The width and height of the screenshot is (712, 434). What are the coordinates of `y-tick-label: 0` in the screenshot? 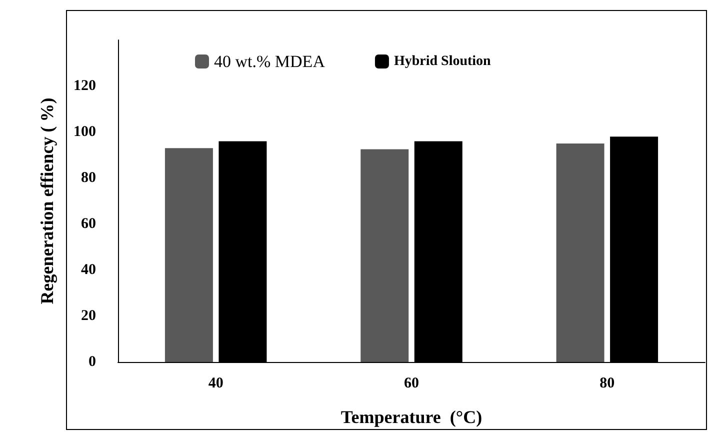 It's located at (92, 362).